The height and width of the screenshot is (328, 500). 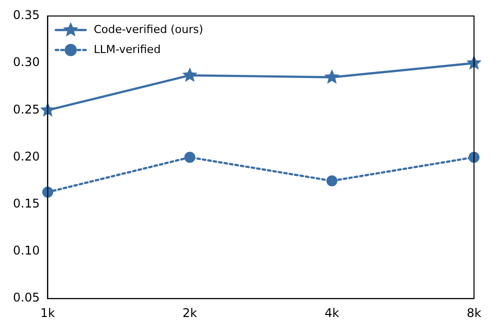 I want to click on y-tick-label: 0.15, so click(x=26, y=203).